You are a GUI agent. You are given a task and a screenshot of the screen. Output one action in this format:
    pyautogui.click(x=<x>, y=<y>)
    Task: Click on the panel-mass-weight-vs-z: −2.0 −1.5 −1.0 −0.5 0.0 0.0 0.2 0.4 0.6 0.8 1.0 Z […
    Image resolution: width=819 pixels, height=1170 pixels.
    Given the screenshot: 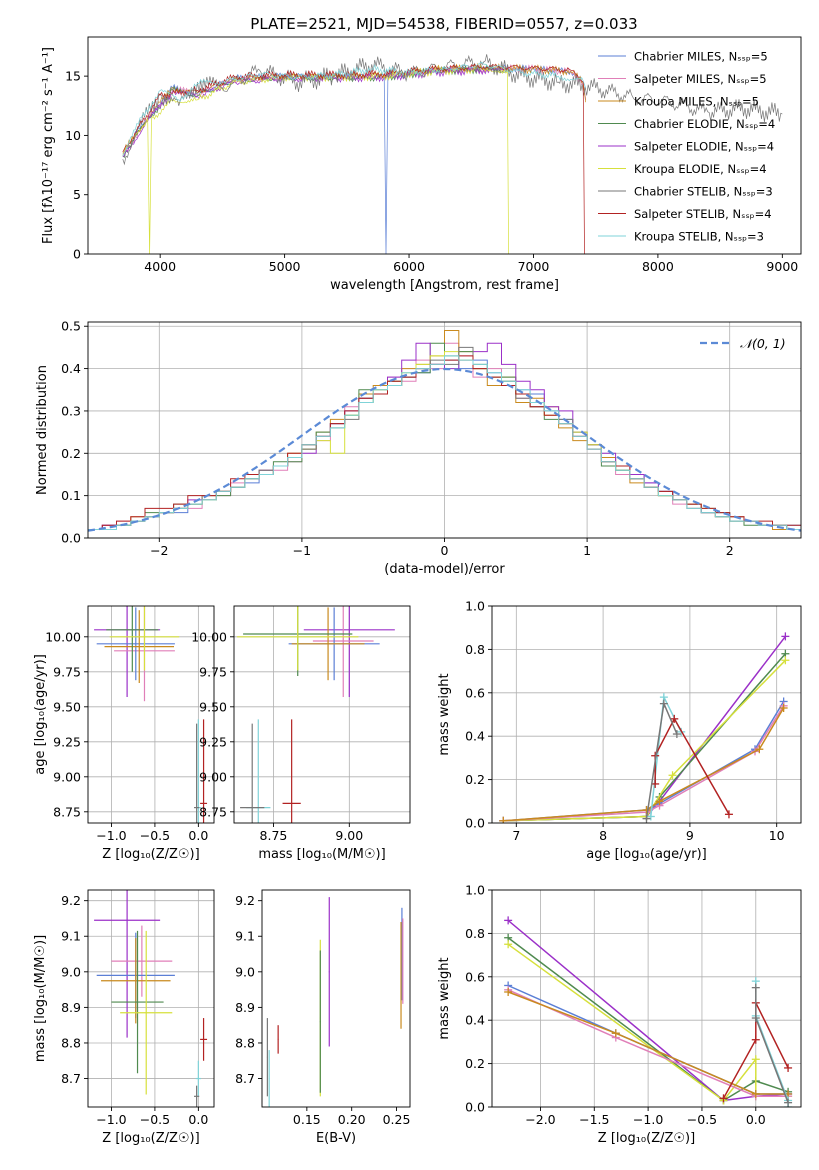 What is the action you would take?
    pyautogui.click(x=619, y=1014)
    